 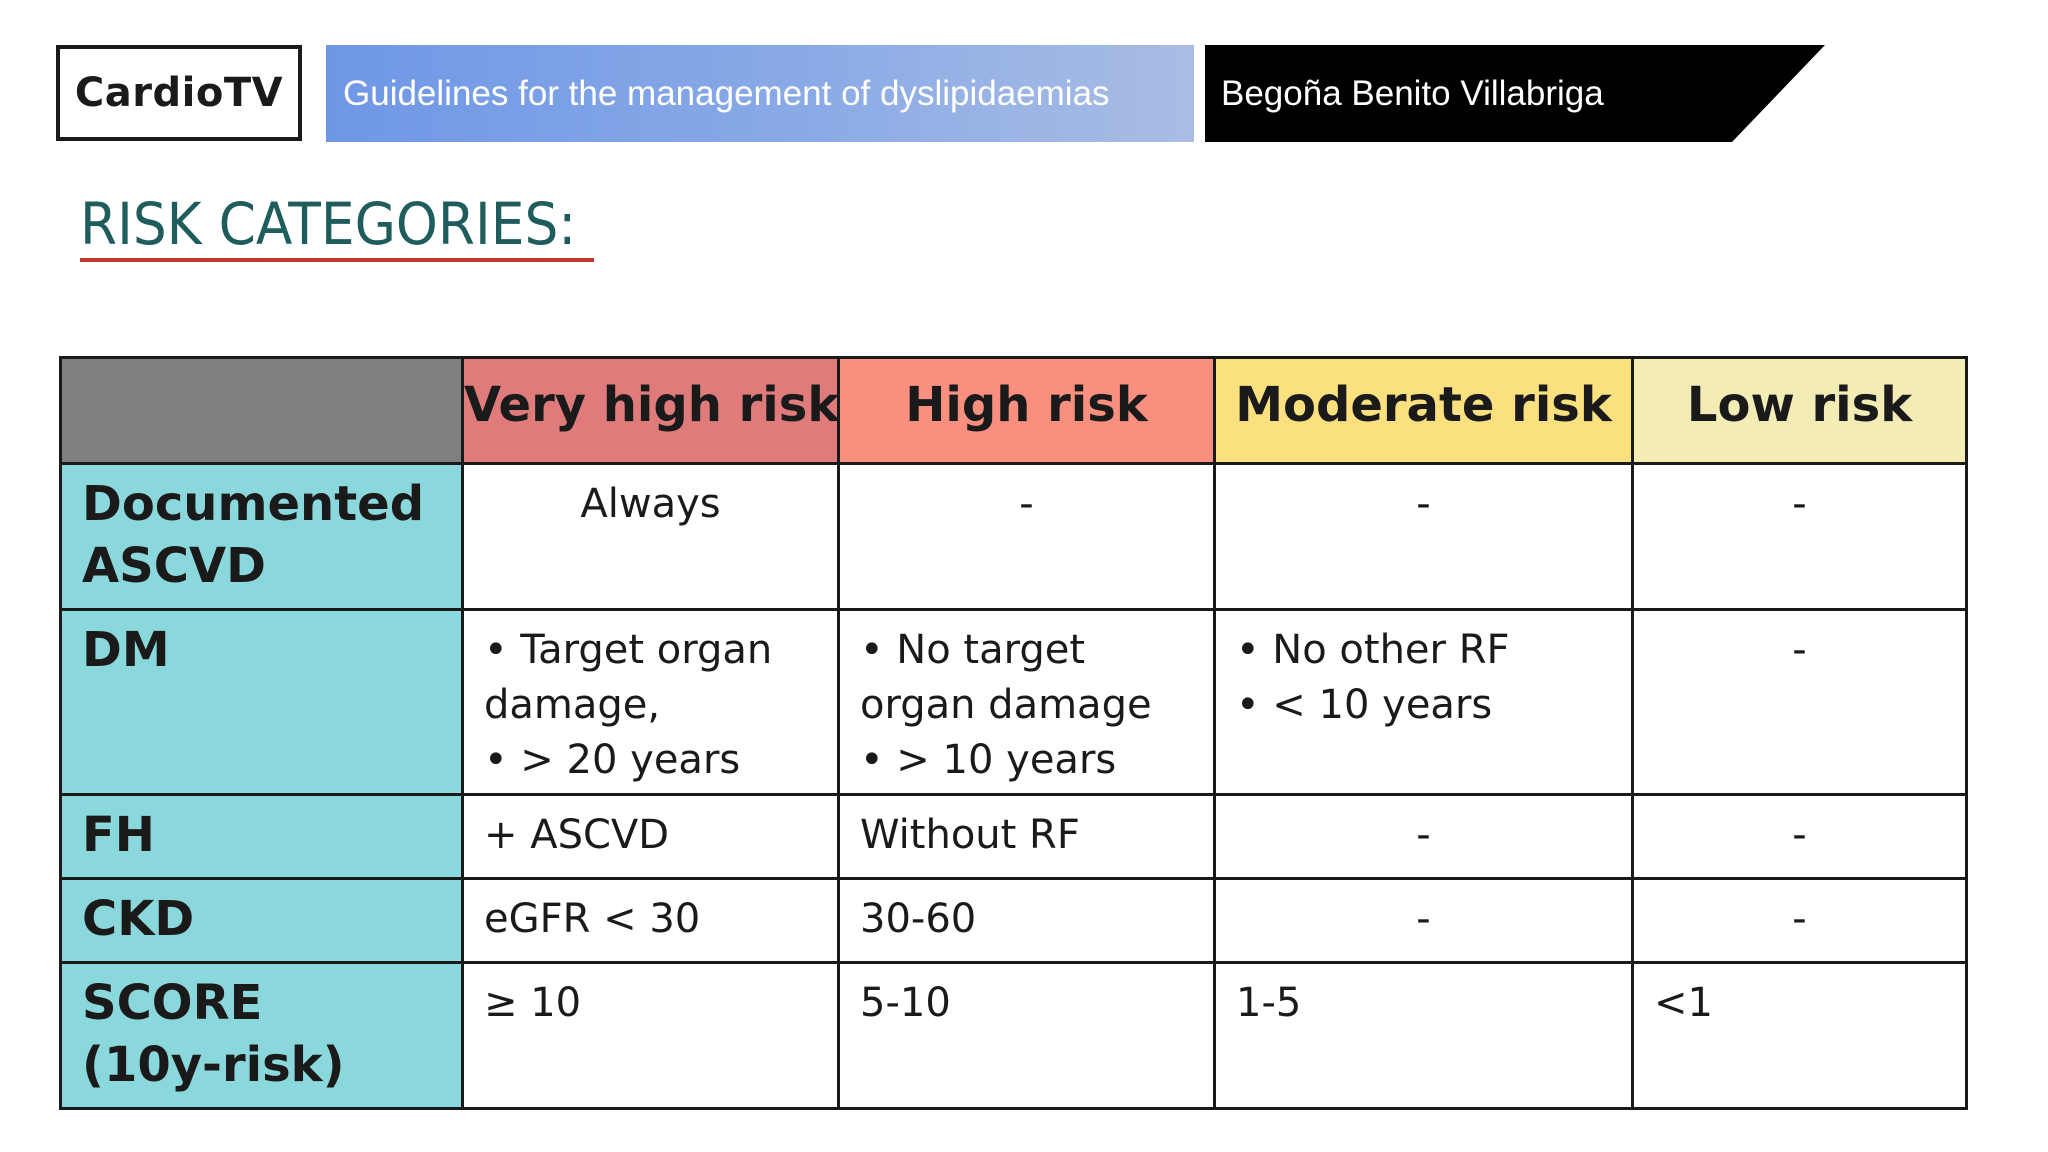 What do you see at coordinates (905, 1003) in the screenshot?
I see `cell-text: 5-10` at bounding box center [905, 1003].